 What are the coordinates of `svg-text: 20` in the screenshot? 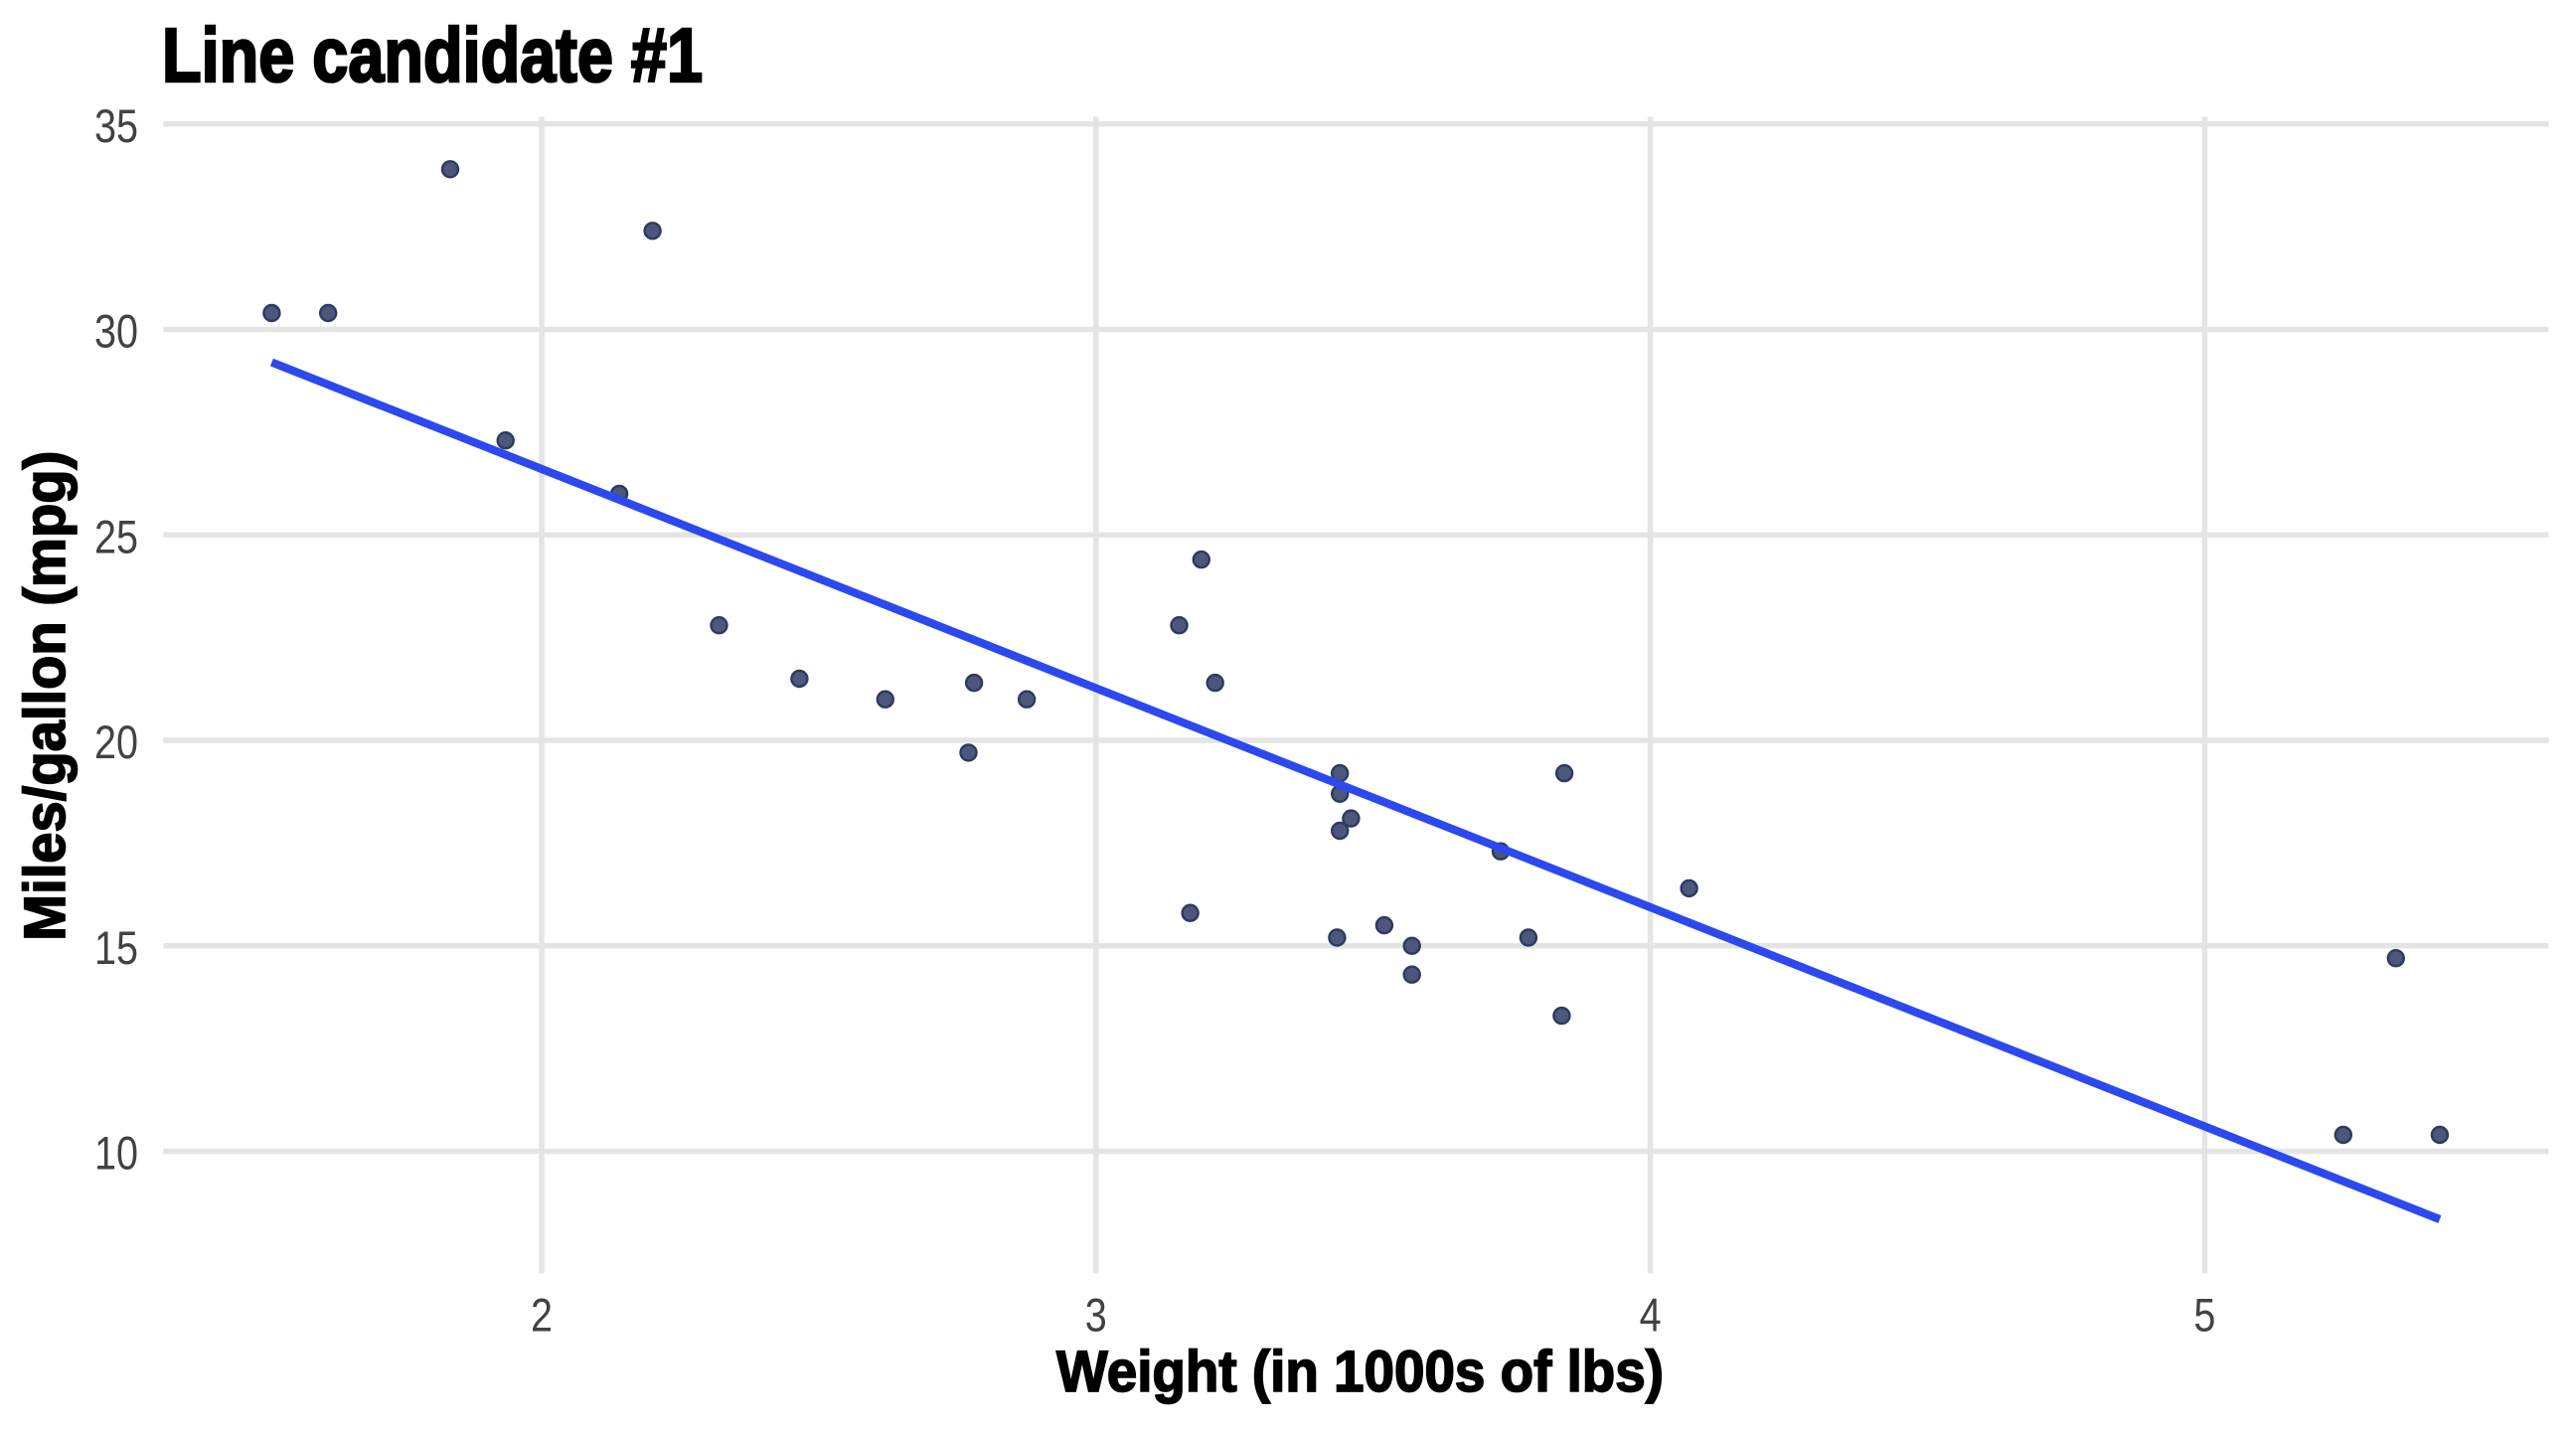 It's located at (116, 742).